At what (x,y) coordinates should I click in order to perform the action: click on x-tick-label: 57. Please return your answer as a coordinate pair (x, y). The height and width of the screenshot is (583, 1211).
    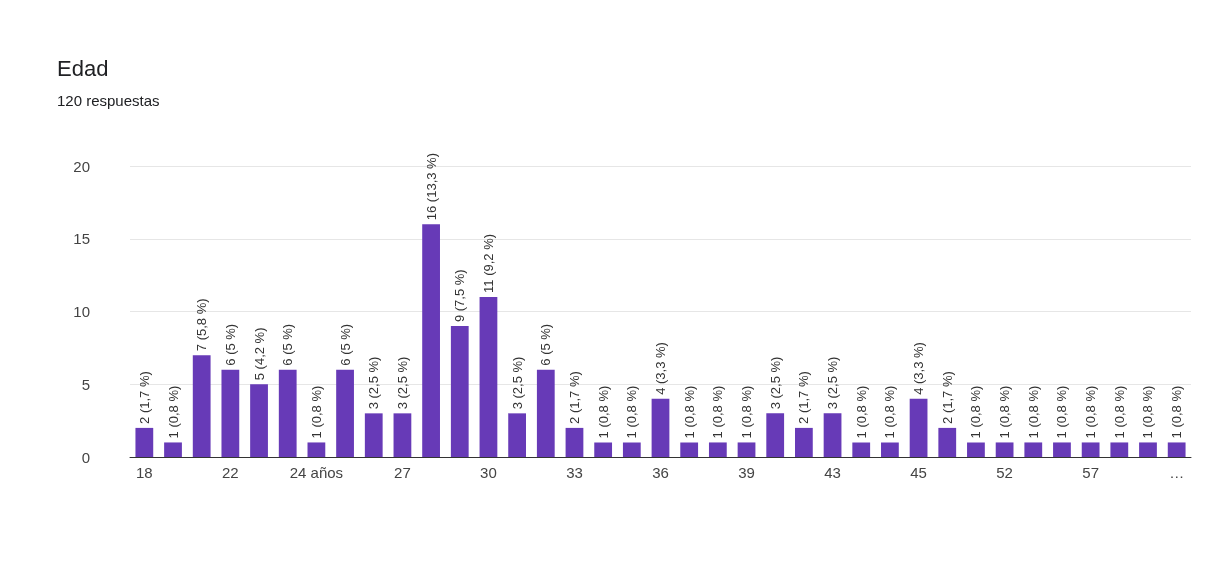
    Looking at the image, I should click on (1090, 472).